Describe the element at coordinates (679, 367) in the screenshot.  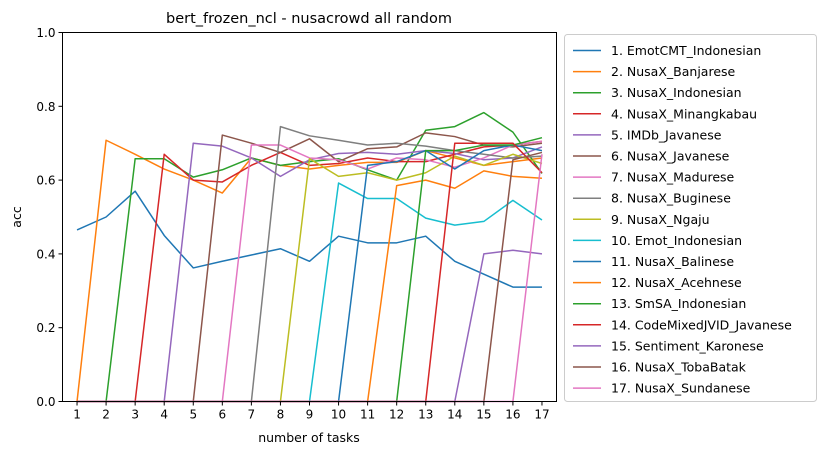
I see `legend-label: 16. NusaX_TobaBatak` at that location.